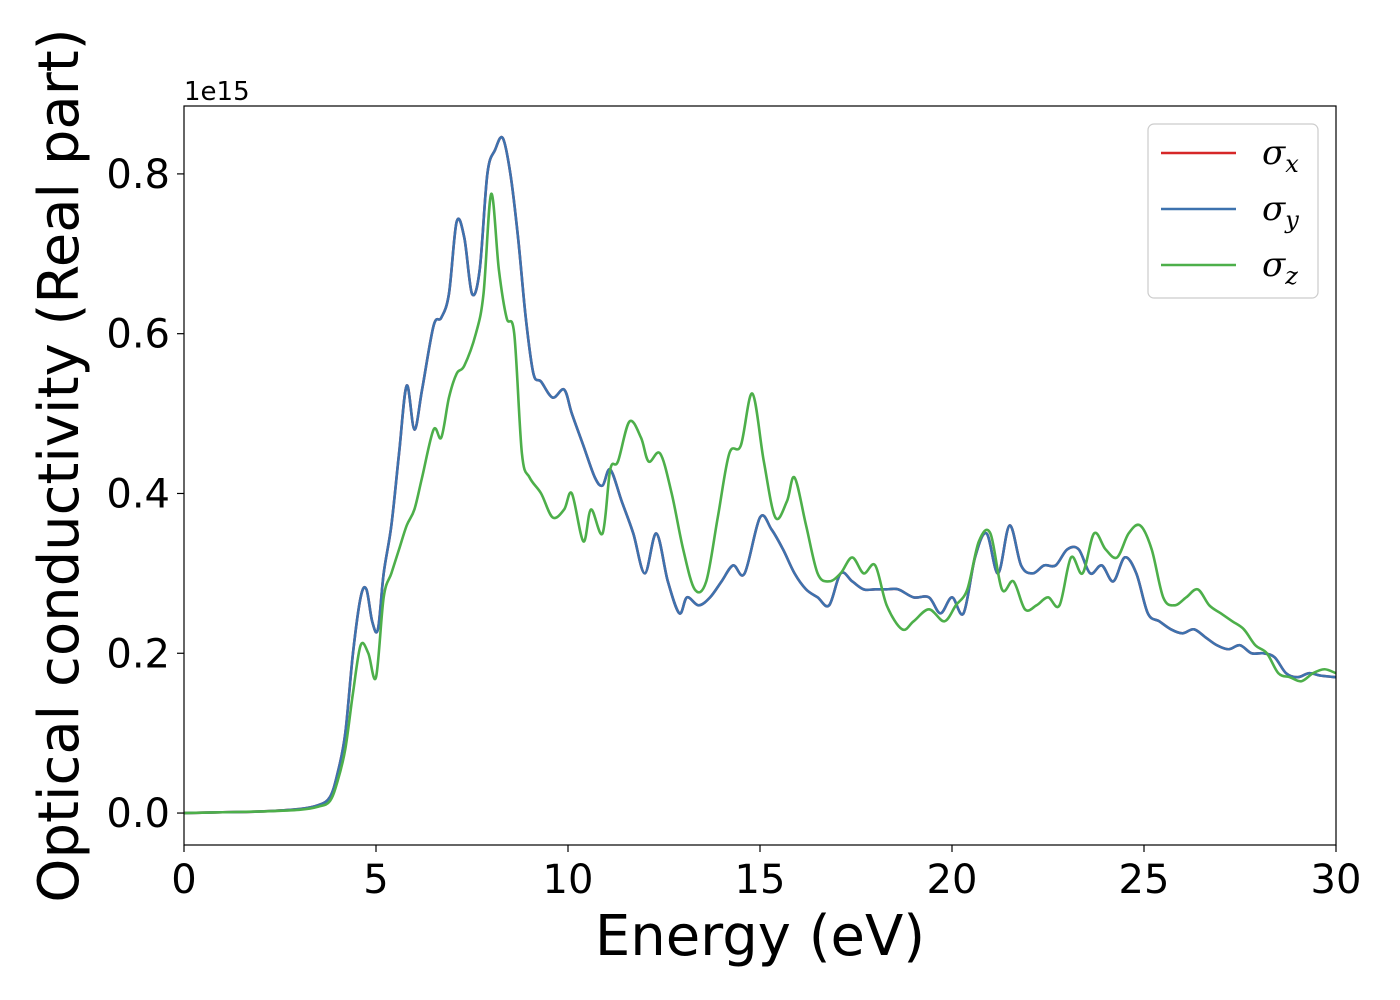 The width and height of the screenshot is (1400, 1000). I want to click on x-tick-label: 20, so click(952, 880).